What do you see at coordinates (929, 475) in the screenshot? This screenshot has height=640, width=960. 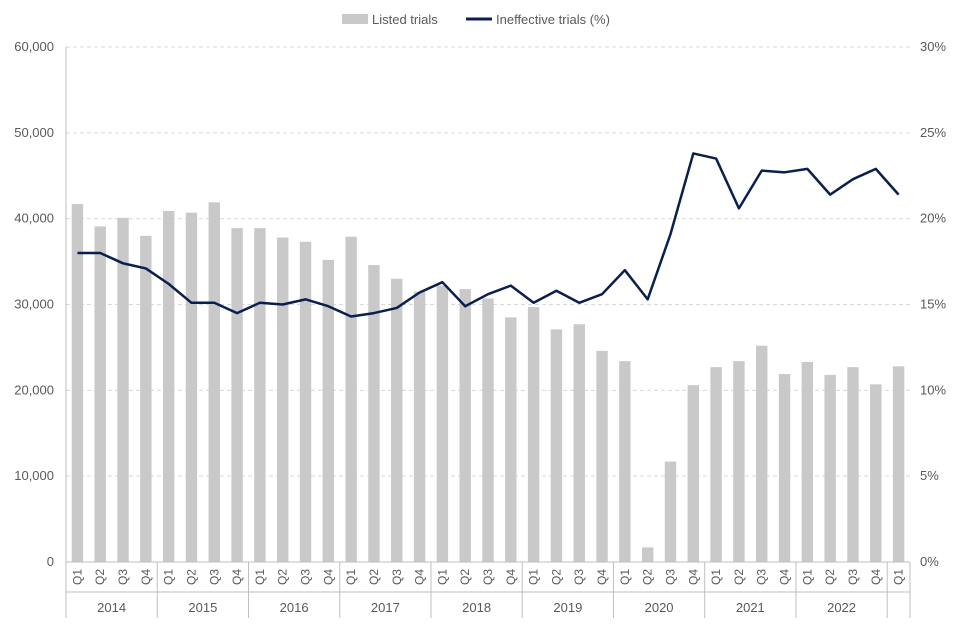 I see `y-right-tick-label: 5%` at bounding box center [929, 475].